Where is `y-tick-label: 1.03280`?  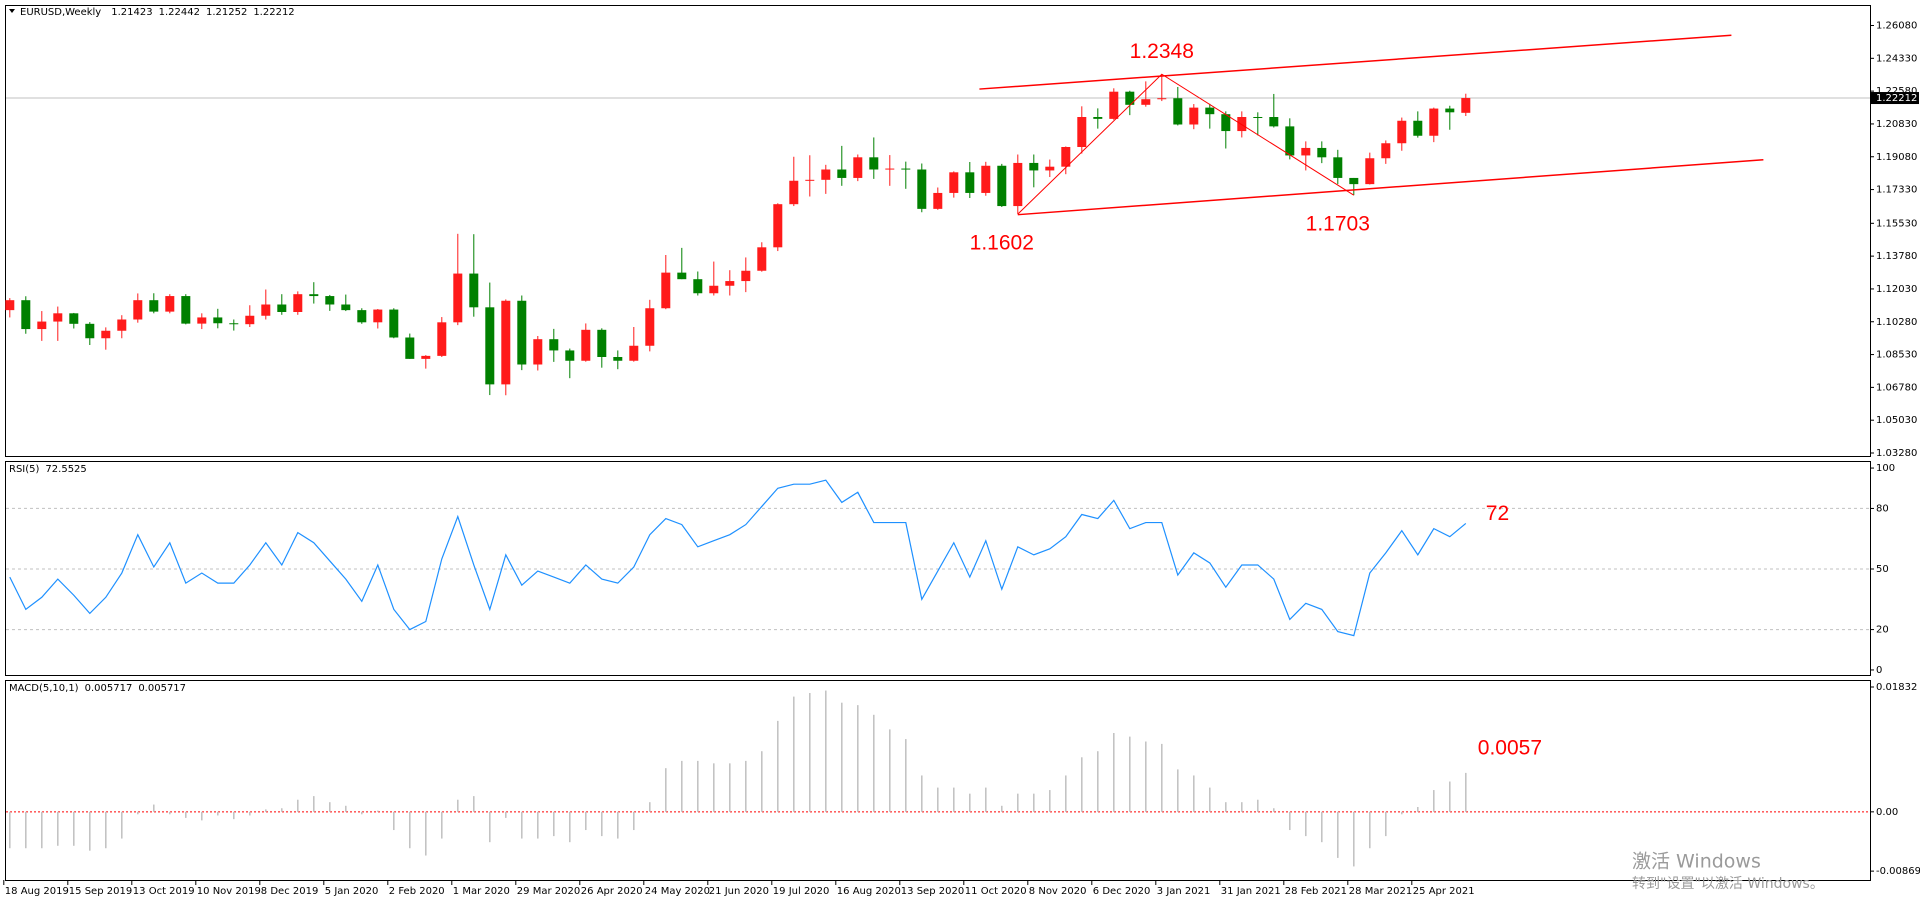
y-tick-label: 1.03280 is located at coordinates (1896, 453).